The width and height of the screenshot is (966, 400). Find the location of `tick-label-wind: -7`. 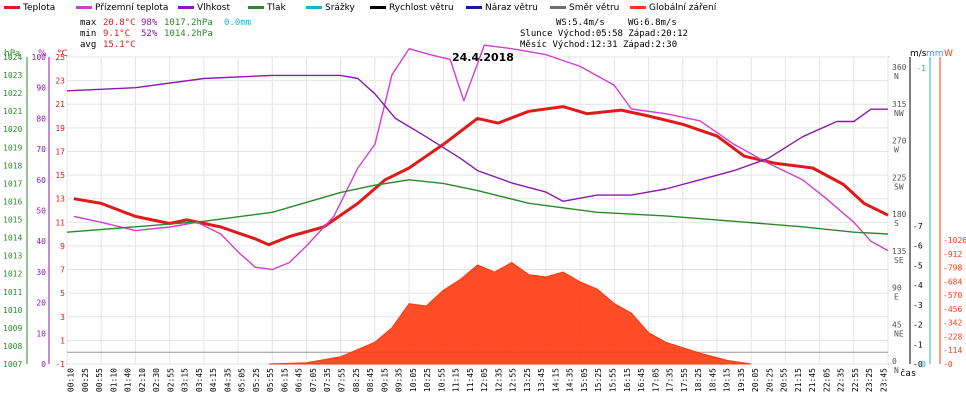

tick-label-wind: -7 is located at coordinates (918, 226).